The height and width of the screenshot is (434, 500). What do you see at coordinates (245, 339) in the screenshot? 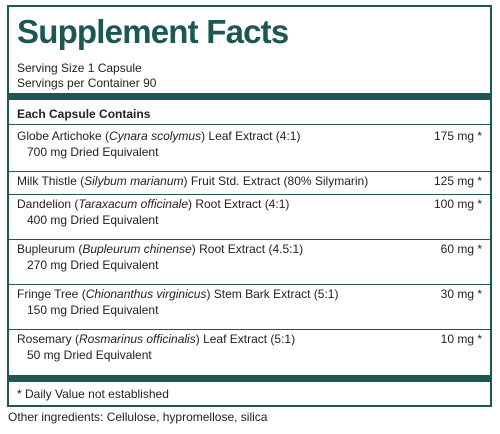
I see `ingredient-detail: ) Leaf Extract (5:1)` at bounding box center [245, 339].